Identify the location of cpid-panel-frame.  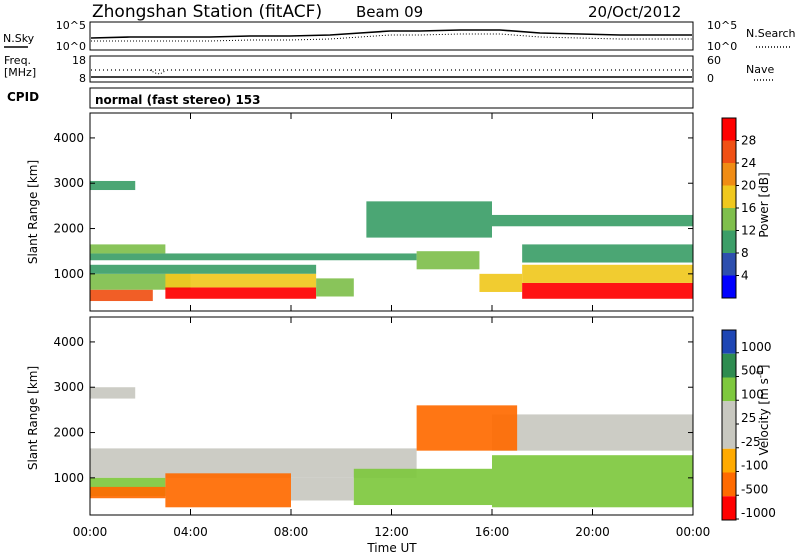
(391, 98).